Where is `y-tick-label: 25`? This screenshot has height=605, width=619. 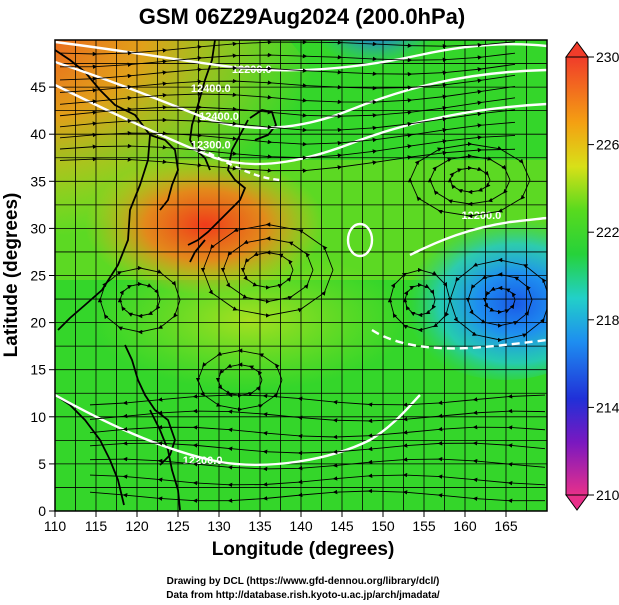
y-tick-label: 25 is located at coordinates (38, 276).